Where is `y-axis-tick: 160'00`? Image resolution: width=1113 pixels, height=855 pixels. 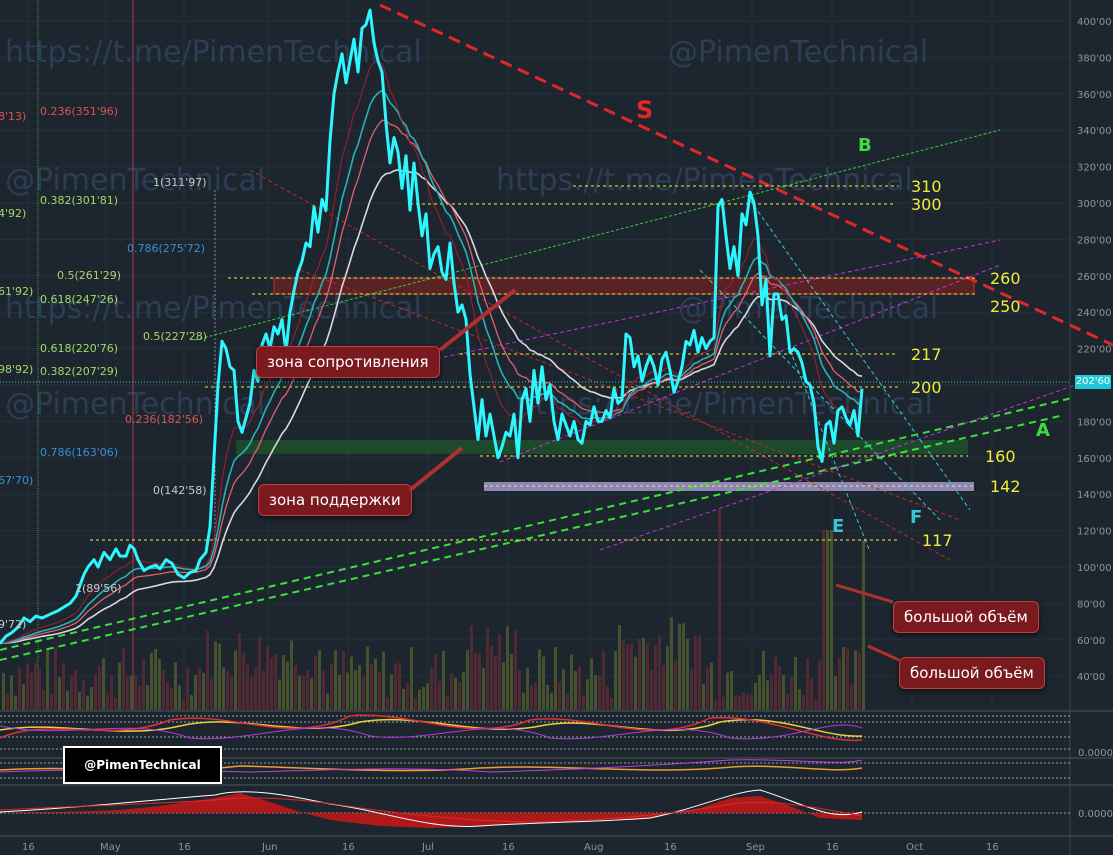
y-axis-tick: 160'00 is located at coordinates (1094, 459).